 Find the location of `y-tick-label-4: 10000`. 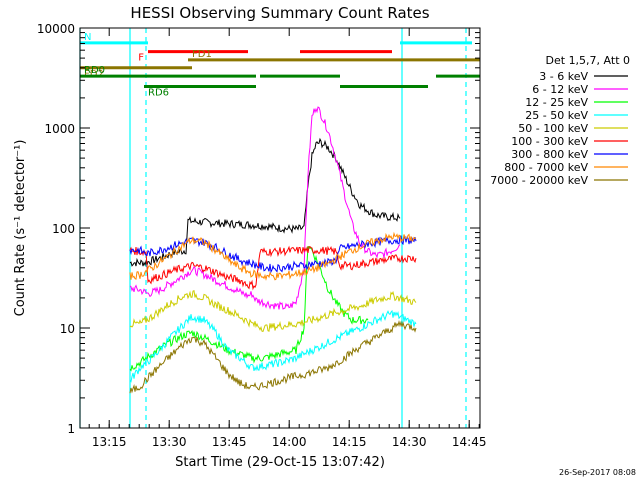

y-tick-label-4: 10000 is located at coordinates (56, 29).